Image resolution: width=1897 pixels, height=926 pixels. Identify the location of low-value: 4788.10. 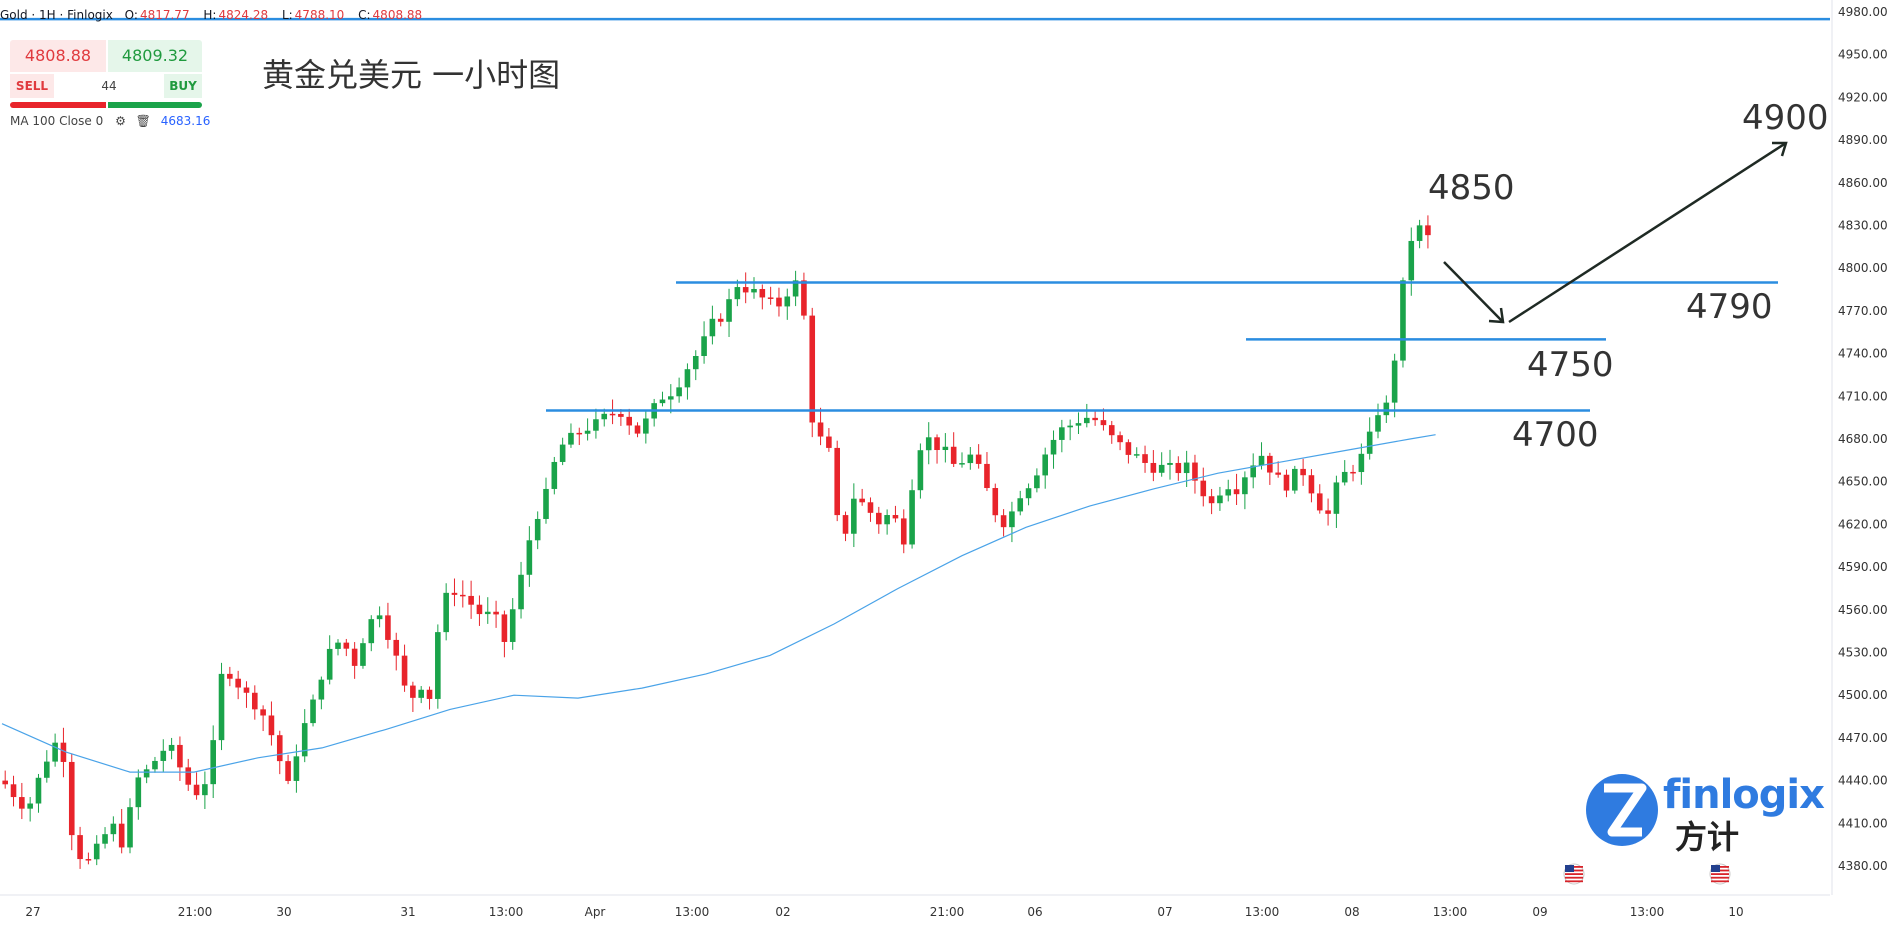
(319, 15).